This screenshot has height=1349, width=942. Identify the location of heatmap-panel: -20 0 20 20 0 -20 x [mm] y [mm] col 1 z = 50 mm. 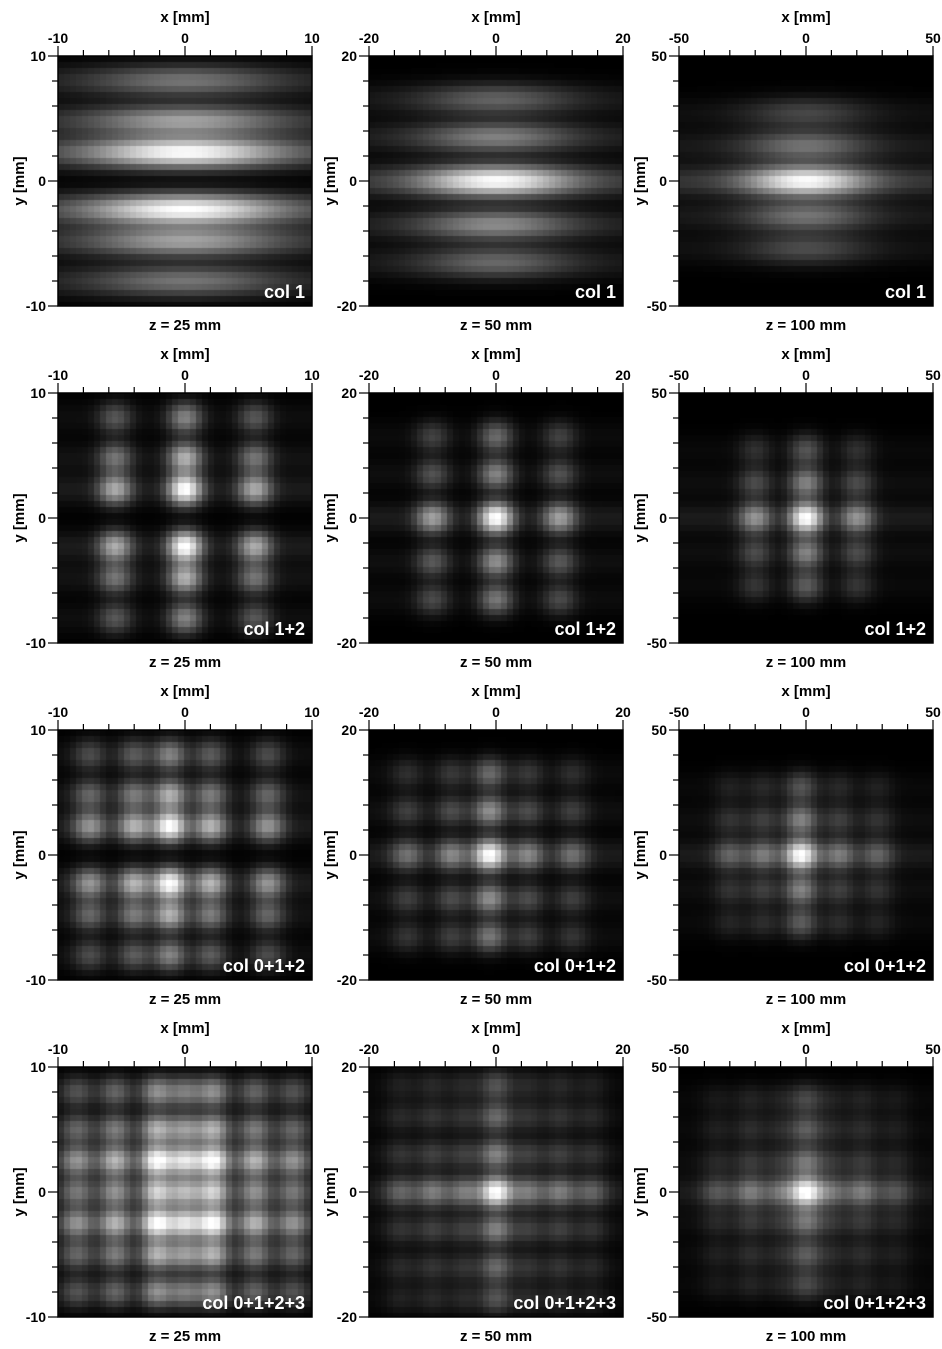
(471, 168).